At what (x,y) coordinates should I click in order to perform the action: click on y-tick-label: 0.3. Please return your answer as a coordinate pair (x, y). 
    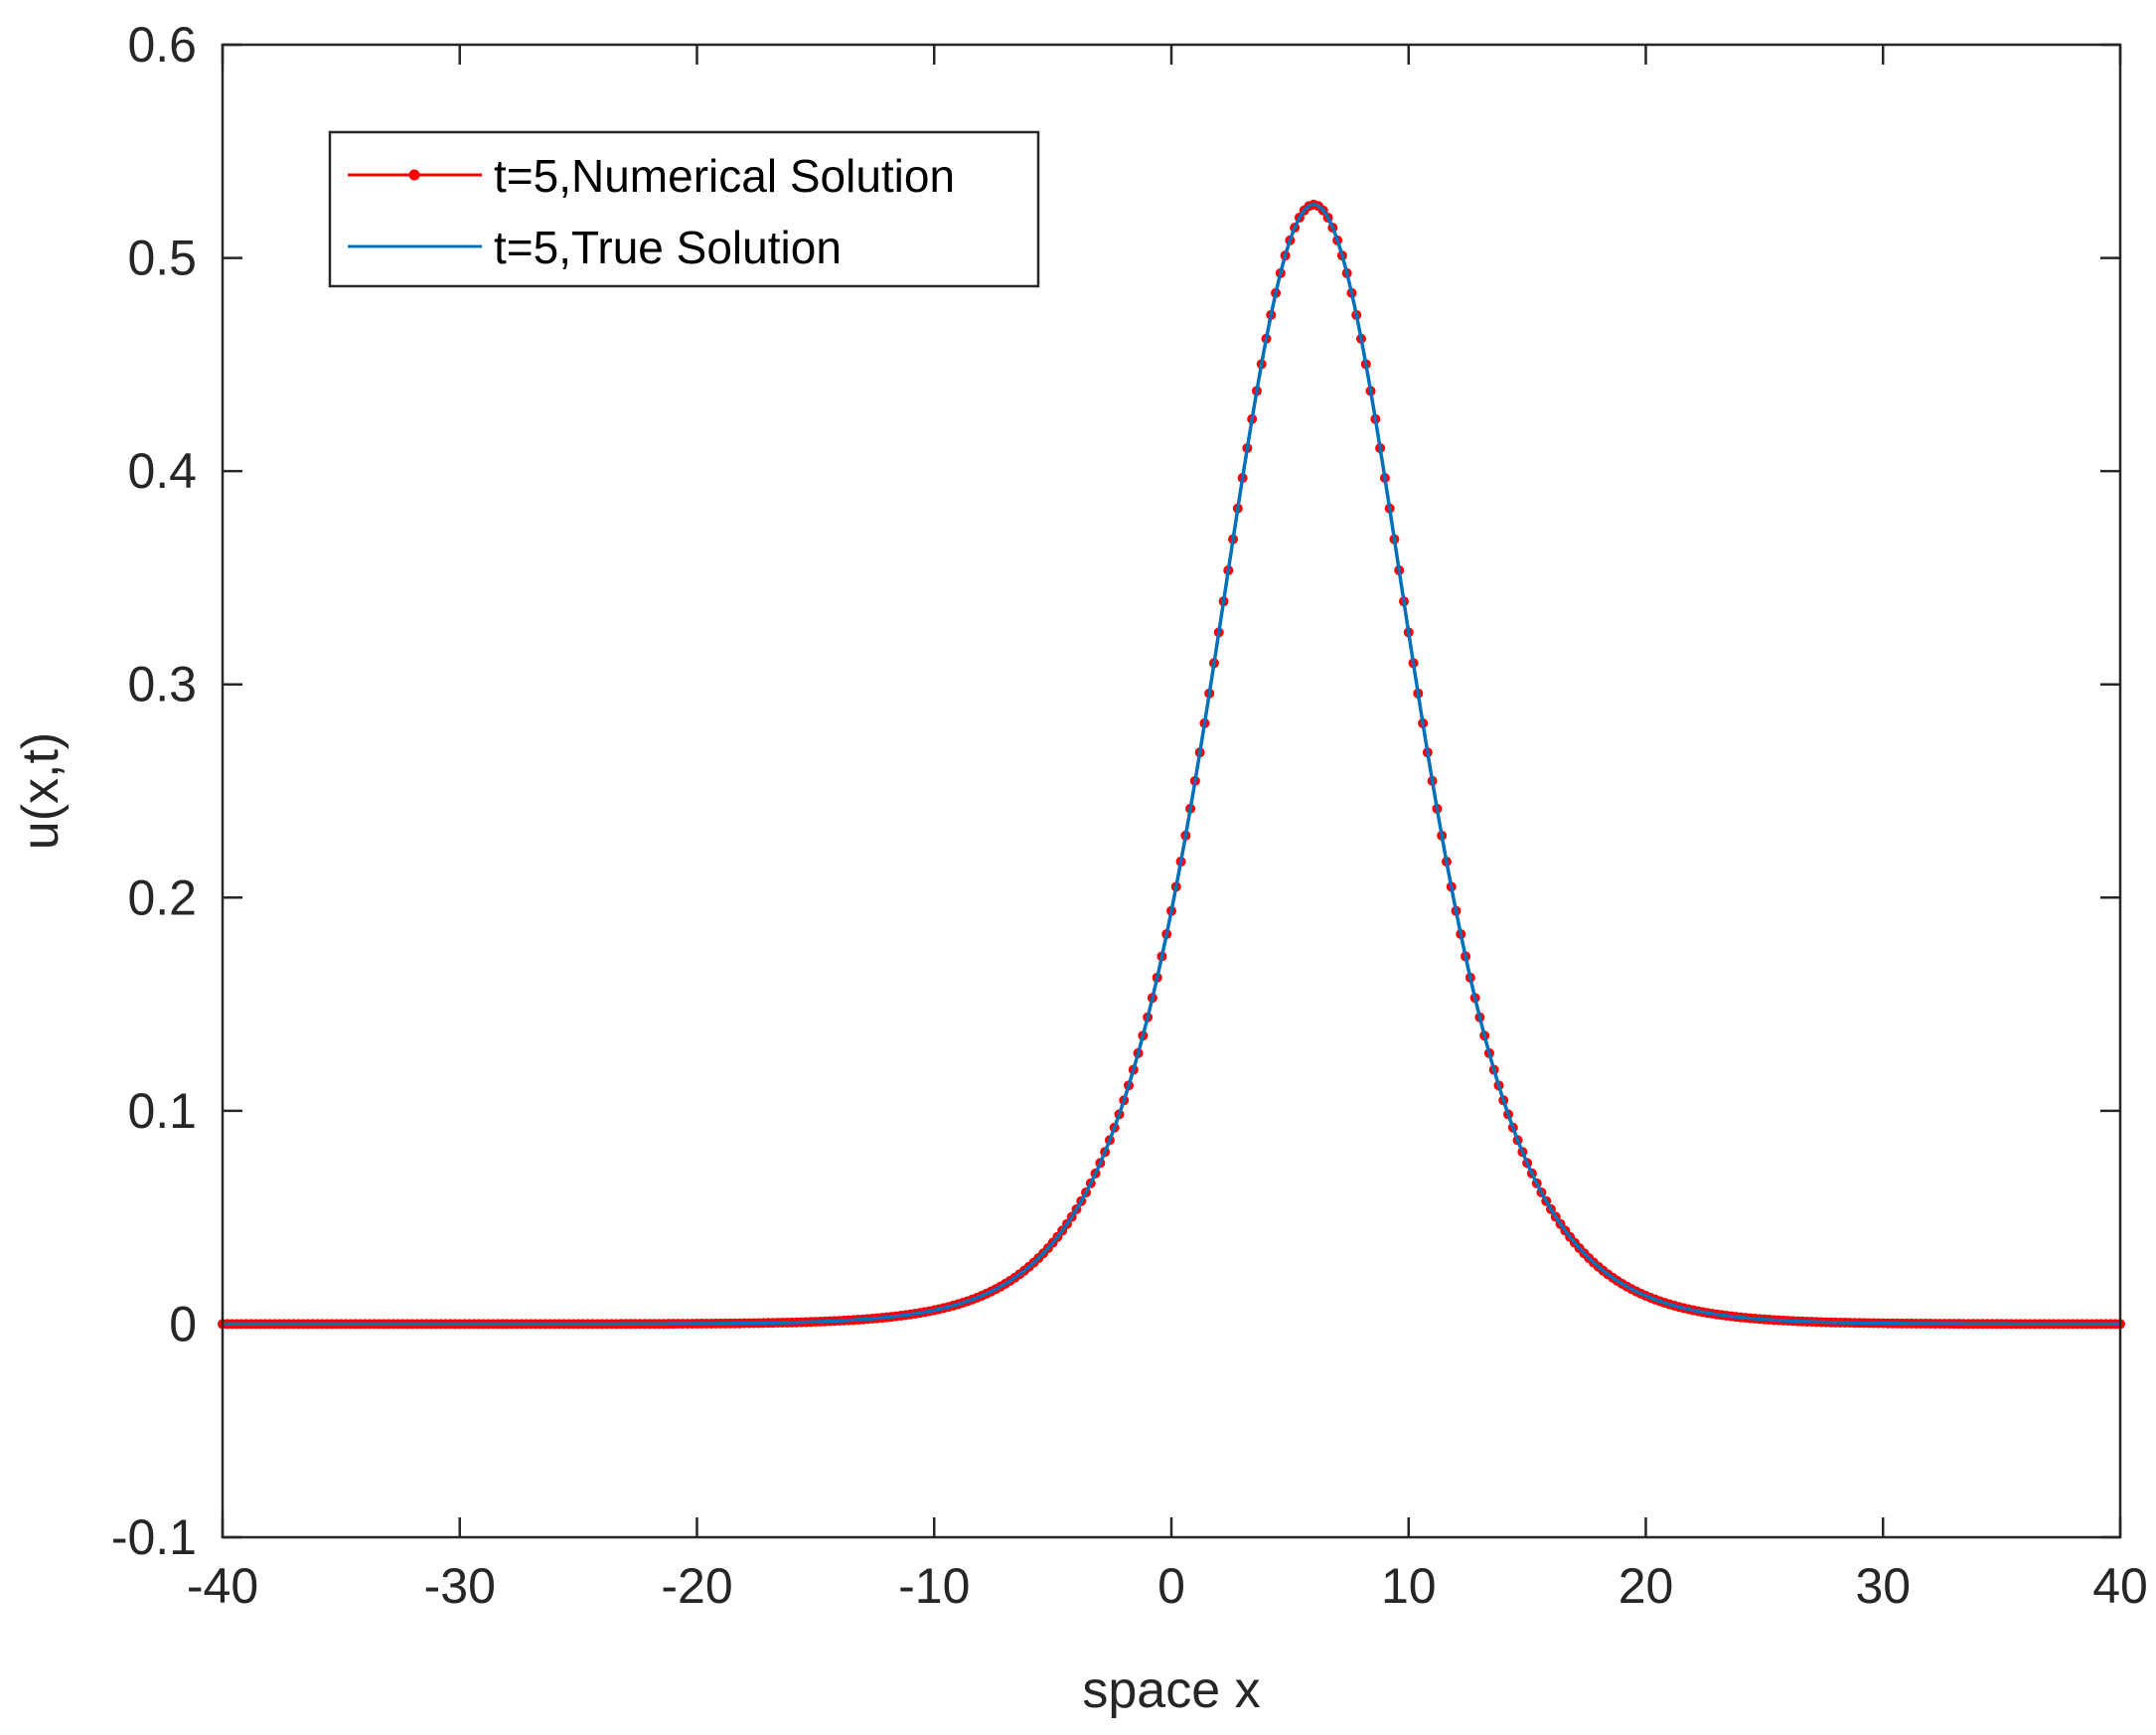
    Looking at the image, I should click on (162, 684).